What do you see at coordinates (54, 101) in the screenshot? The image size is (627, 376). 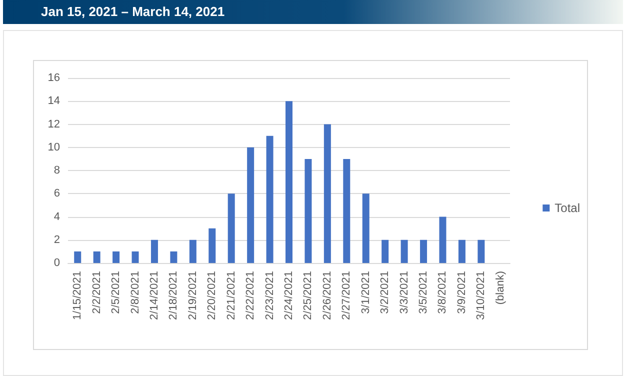 I see `y-tick-label: 14` at bounding box center [54, 101].